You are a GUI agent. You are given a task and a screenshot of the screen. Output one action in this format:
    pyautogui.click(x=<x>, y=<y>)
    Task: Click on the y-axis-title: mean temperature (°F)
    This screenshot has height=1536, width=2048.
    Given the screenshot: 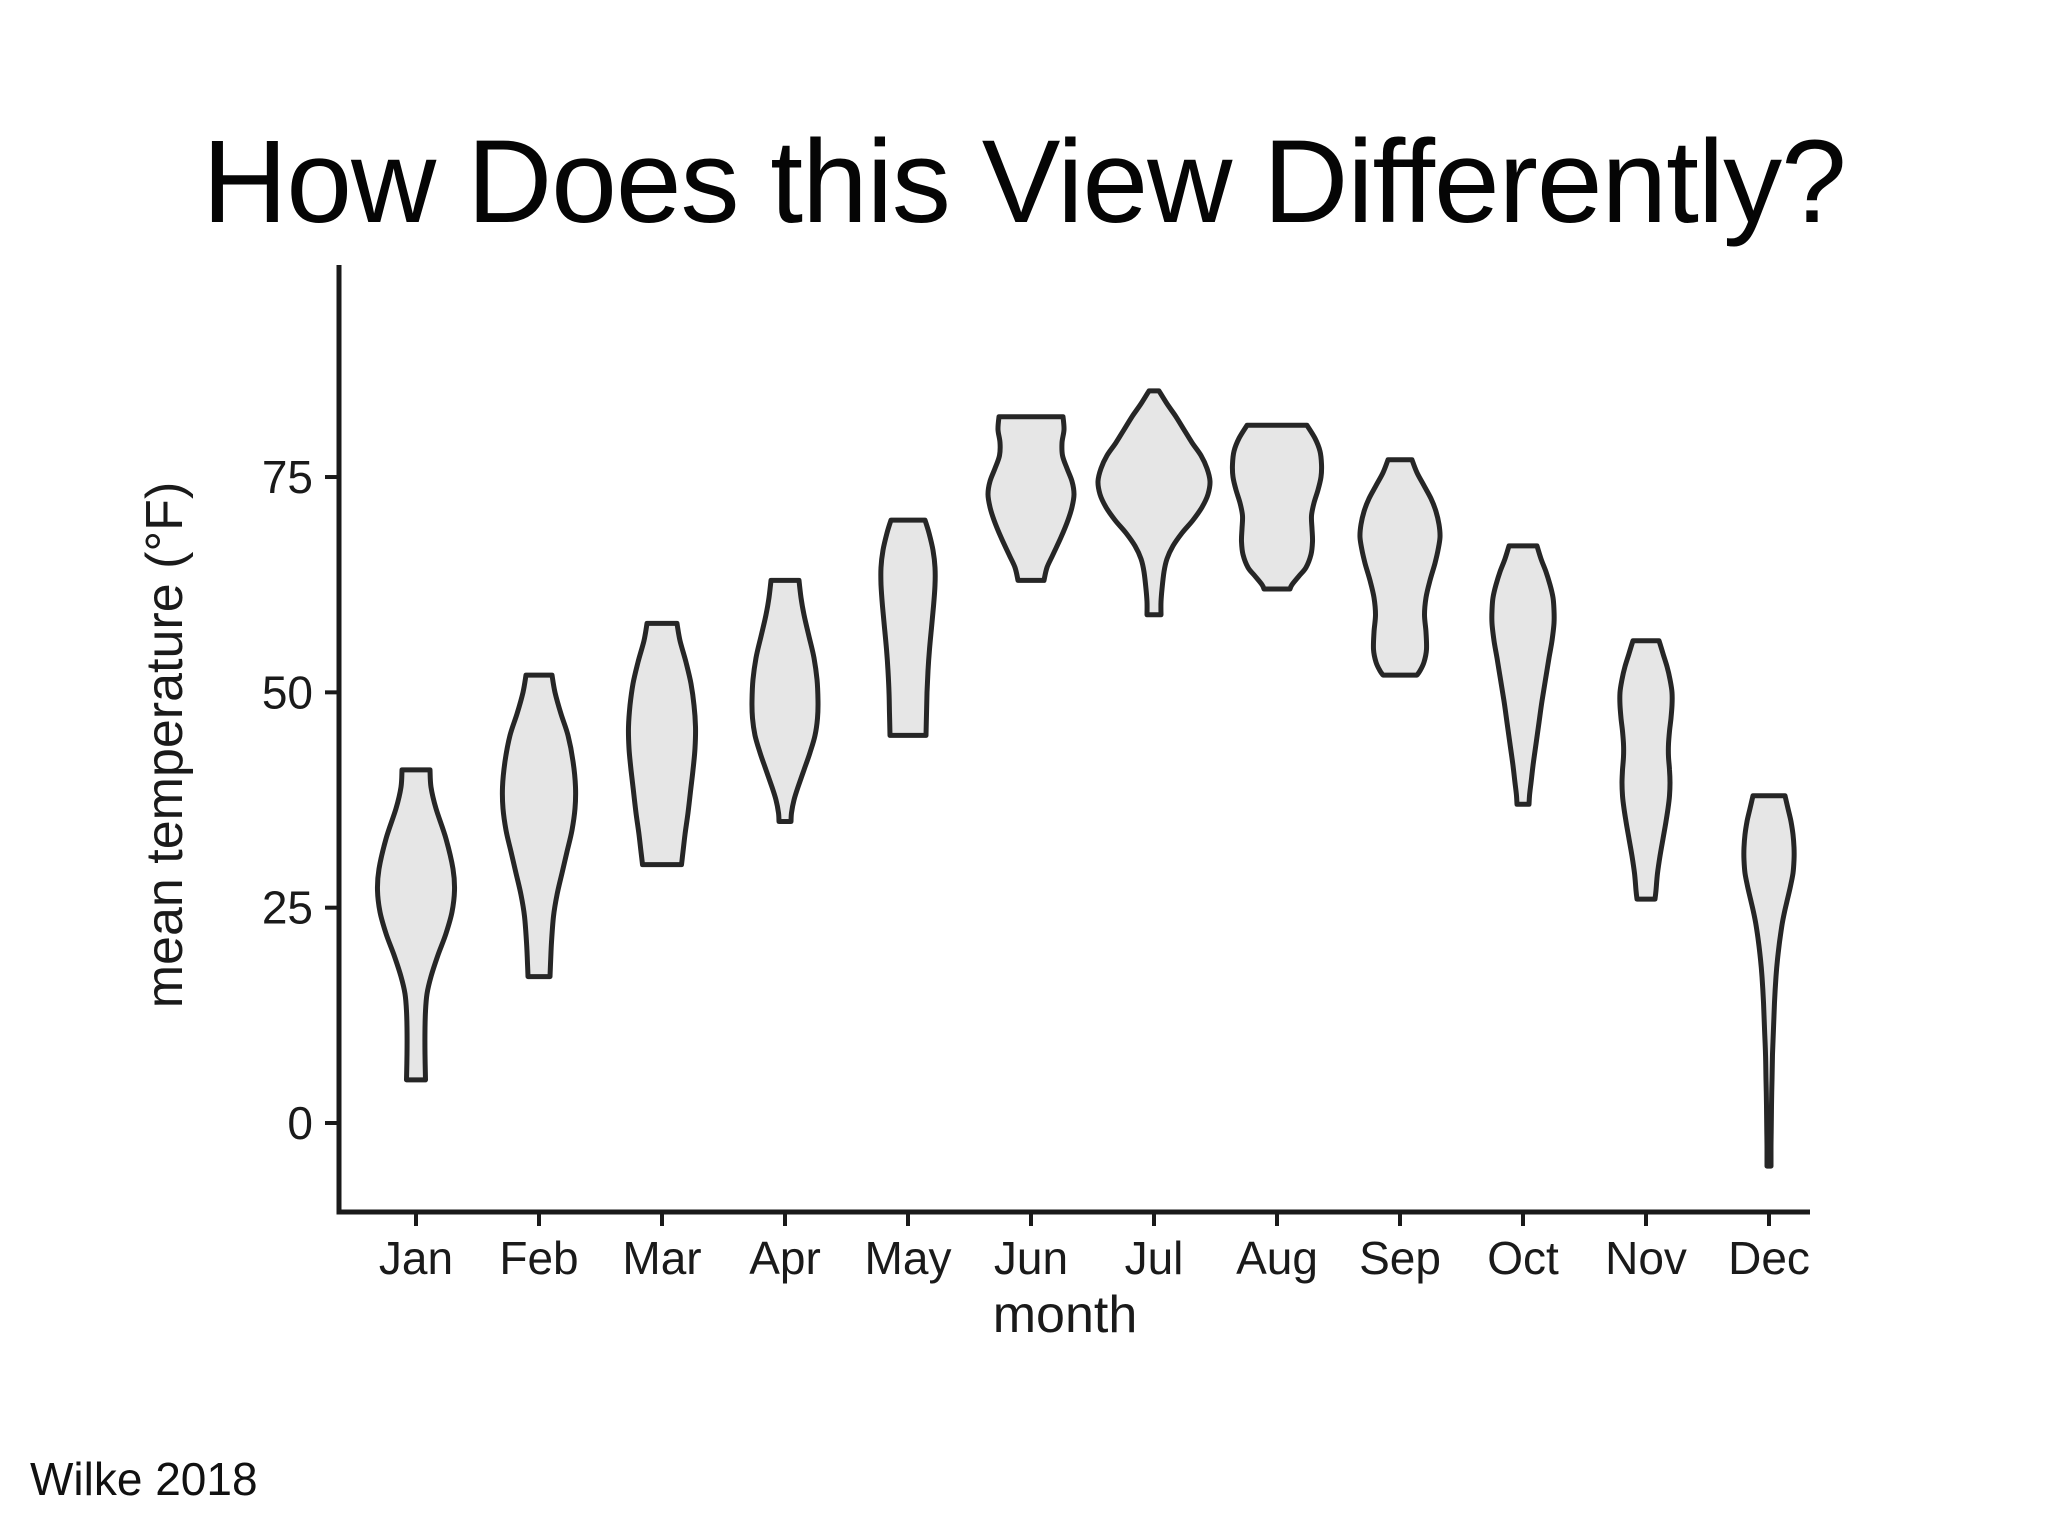 What is the action you would take?
    pyautogui.click(x=165, y=745)
    